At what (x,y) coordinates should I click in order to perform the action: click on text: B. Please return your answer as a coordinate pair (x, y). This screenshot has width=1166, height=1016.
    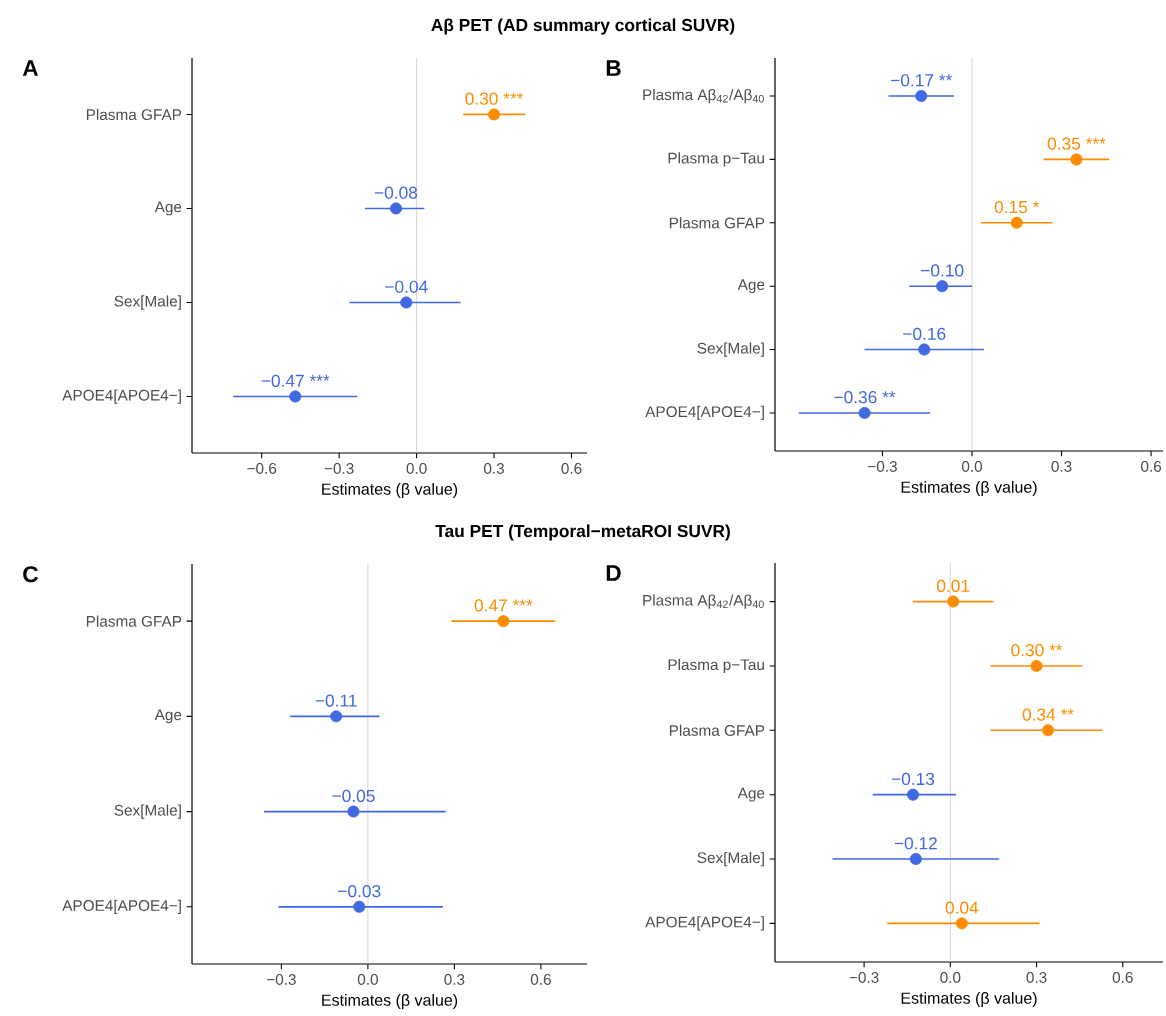
    Looking at the image, I should click on (613, 68).